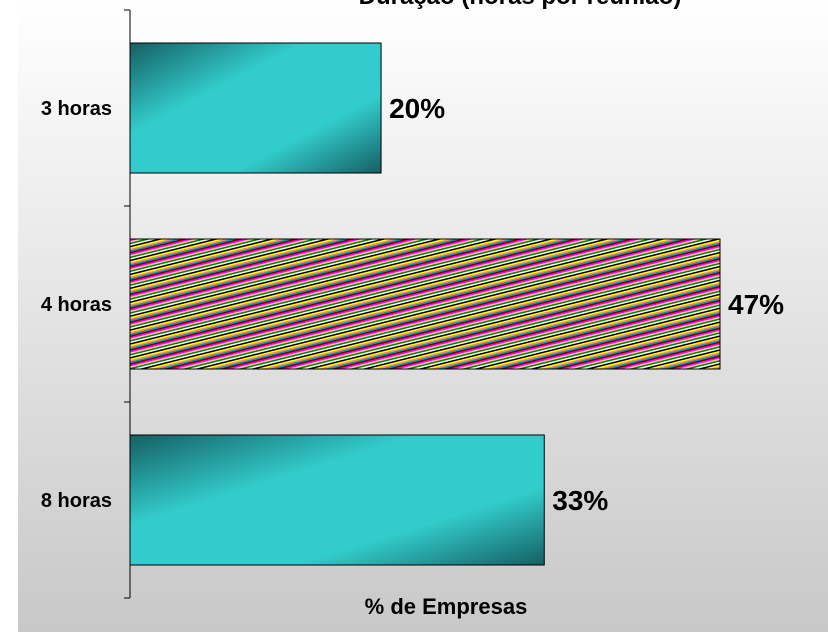  I want to click on category-label: 3 horas, so click(76, 109).